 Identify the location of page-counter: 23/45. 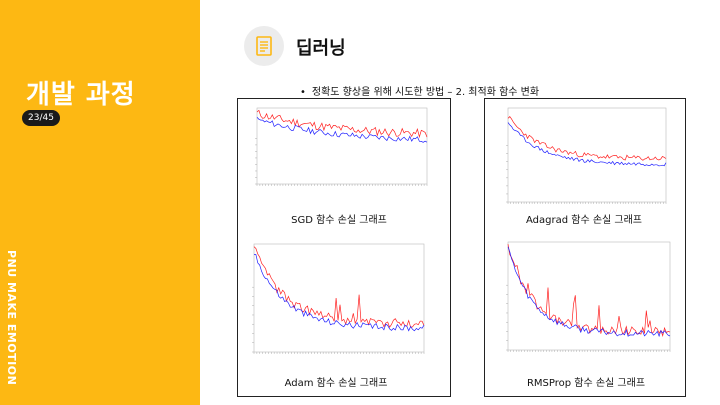
(41, 118).